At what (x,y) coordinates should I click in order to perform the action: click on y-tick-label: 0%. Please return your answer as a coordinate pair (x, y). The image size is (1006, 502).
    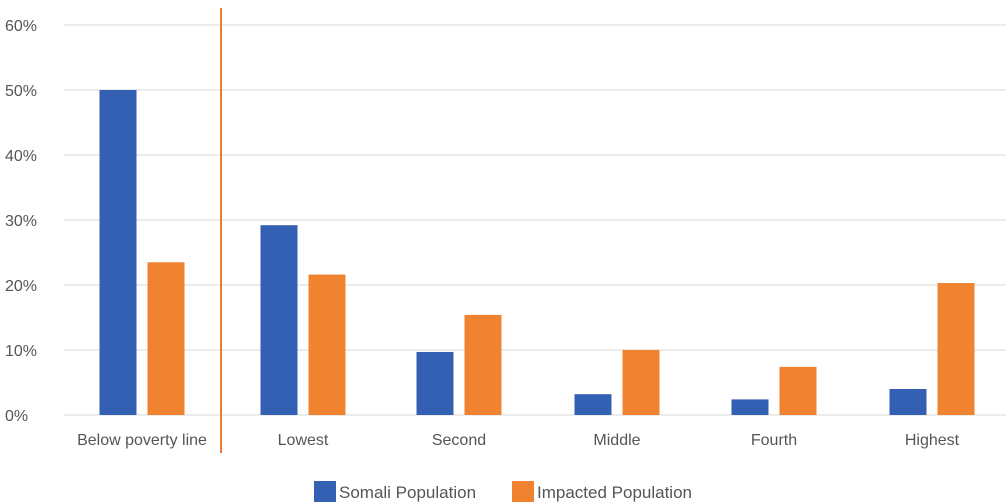
    Looking at the image, I should click on (16, 416).